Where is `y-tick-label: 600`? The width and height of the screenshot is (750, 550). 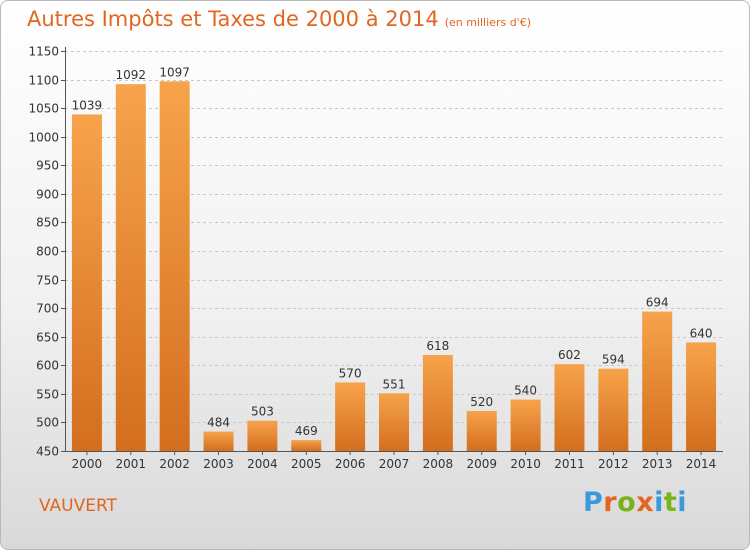
y-tick-label: 600 is located at coordinates (47, 366).